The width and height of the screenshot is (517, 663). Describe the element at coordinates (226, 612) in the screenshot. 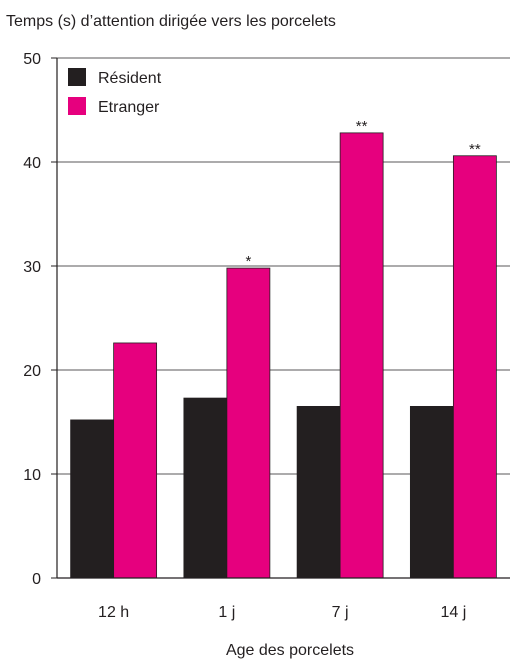

I see `x-tick-label: 1 j` at that location.